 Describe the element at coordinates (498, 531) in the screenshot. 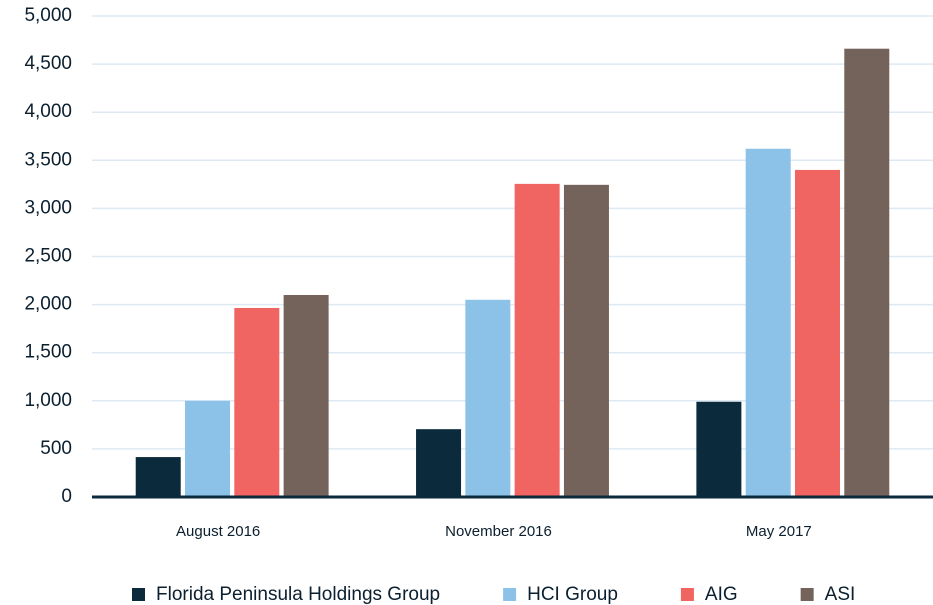

I see `x-tick-label: November 2016` at that location.